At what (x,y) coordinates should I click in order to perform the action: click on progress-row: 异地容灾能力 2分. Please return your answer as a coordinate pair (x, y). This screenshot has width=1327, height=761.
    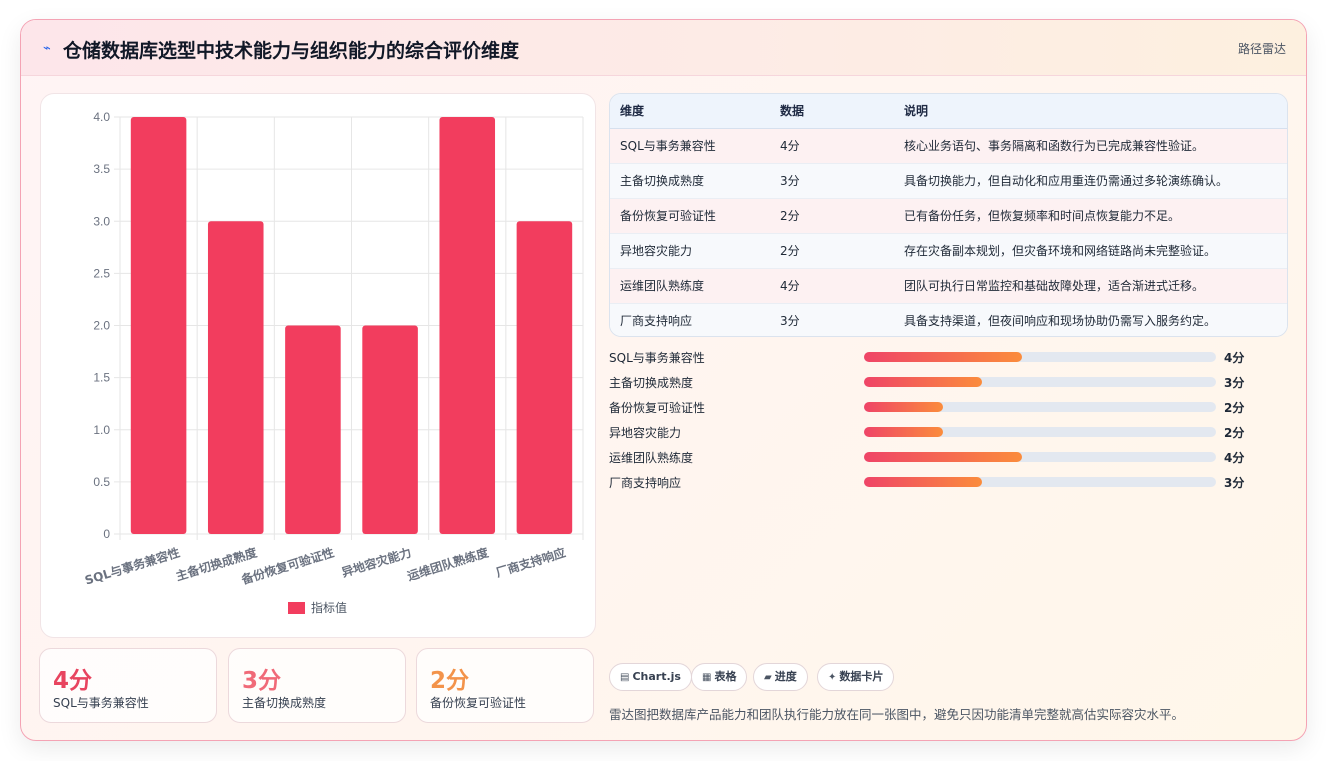
    Looking at the image, I should click on (949, 432).